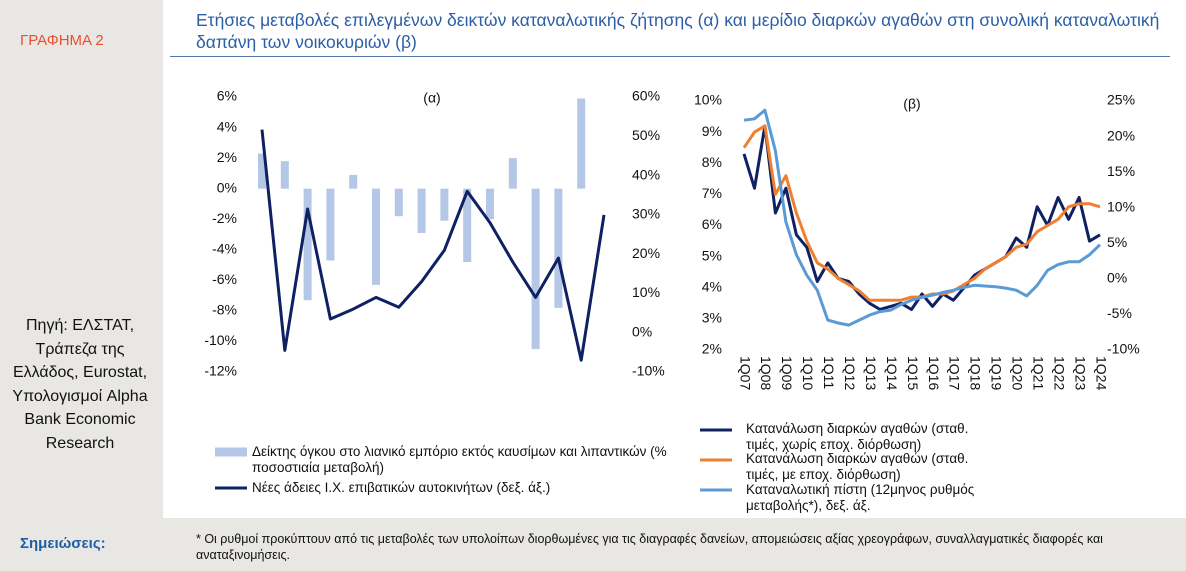 The width and height of the screenshot is (1186, 571). Describe the element at coordinates (646, 214) in the screenshot. I see `y2-tick-label: 30%` at that location.